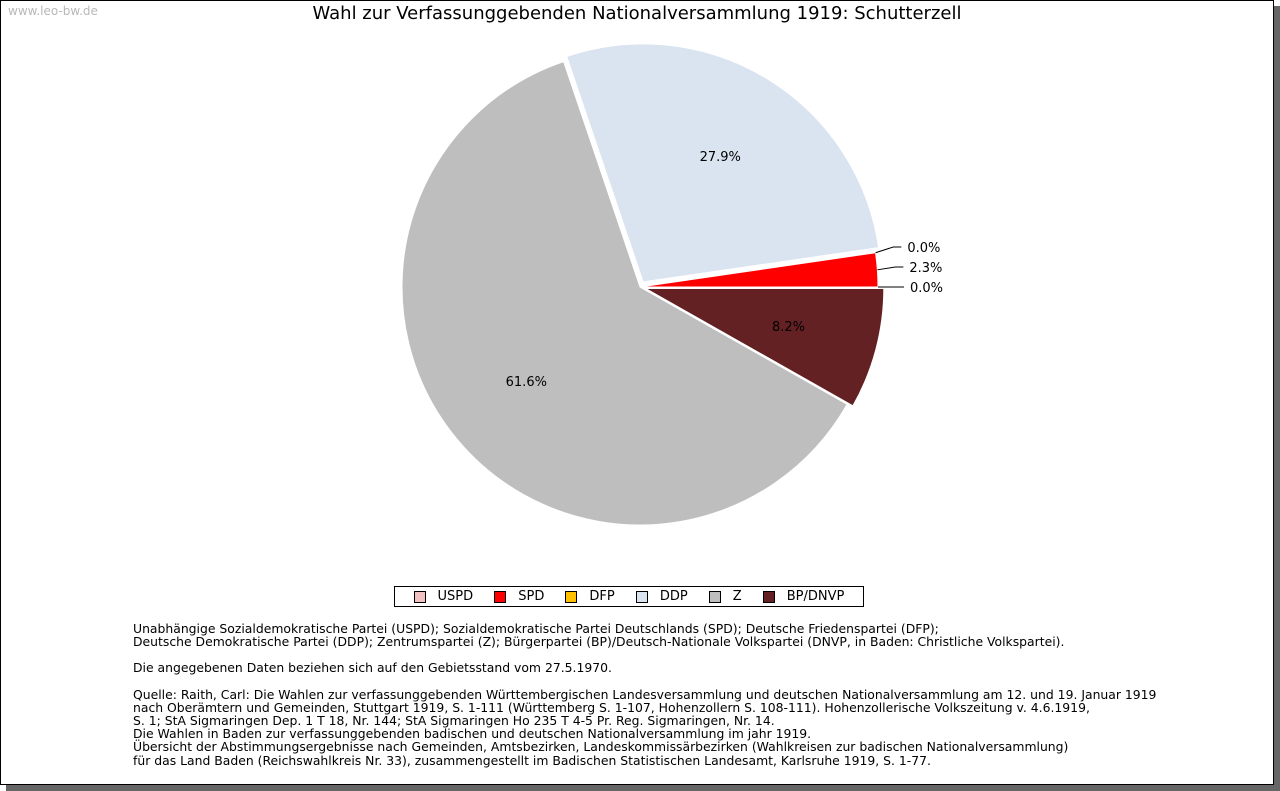  Describe the element at coordinates (419, 596) in the screenshot. I see `legend-swatch-uspd` at that location.